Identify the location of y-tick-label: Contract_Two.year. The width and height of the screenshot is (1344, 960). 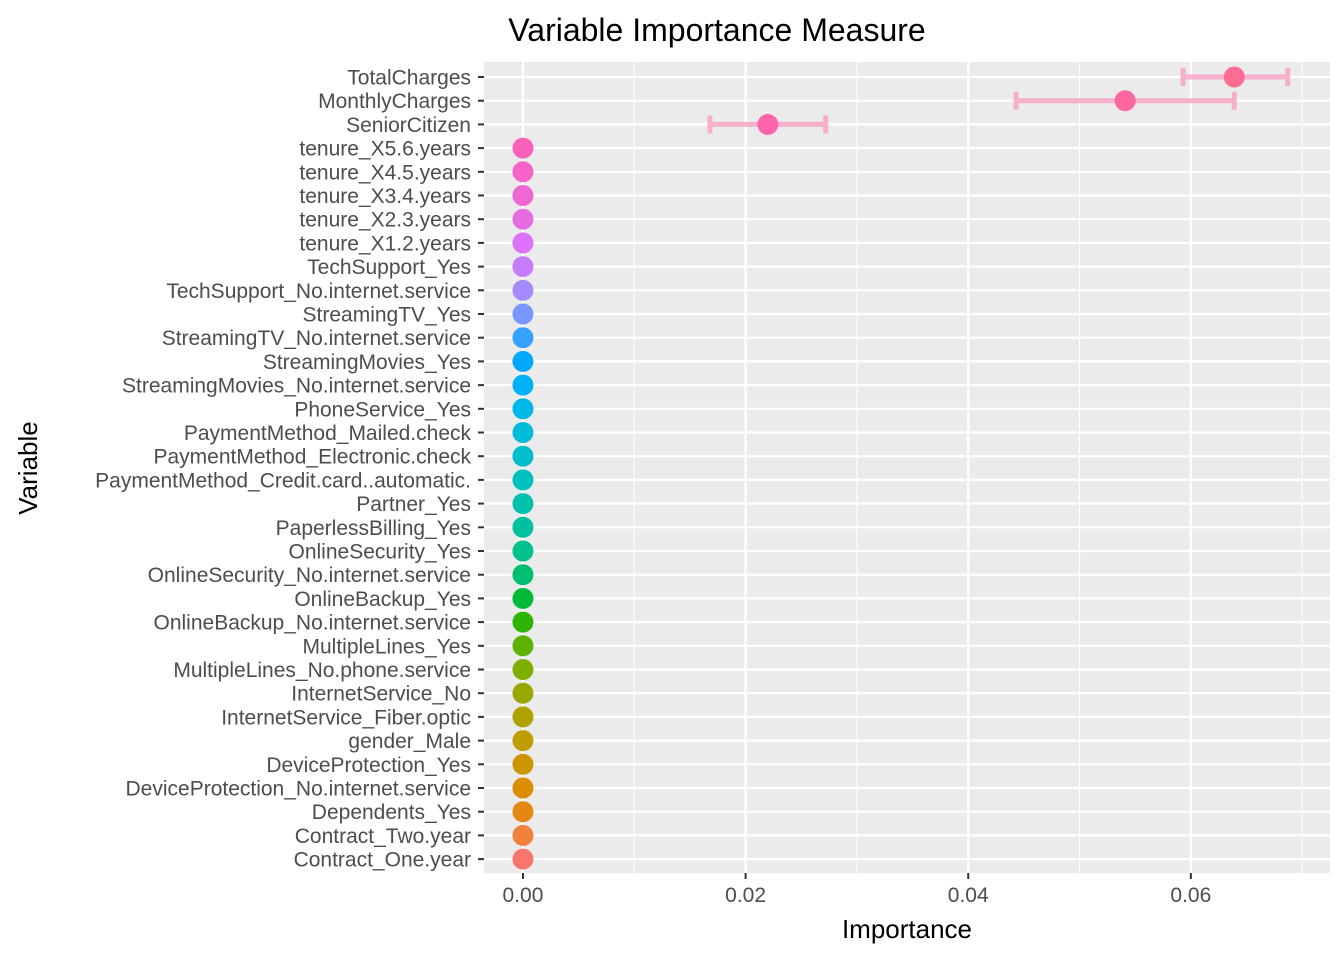
(383, 836).